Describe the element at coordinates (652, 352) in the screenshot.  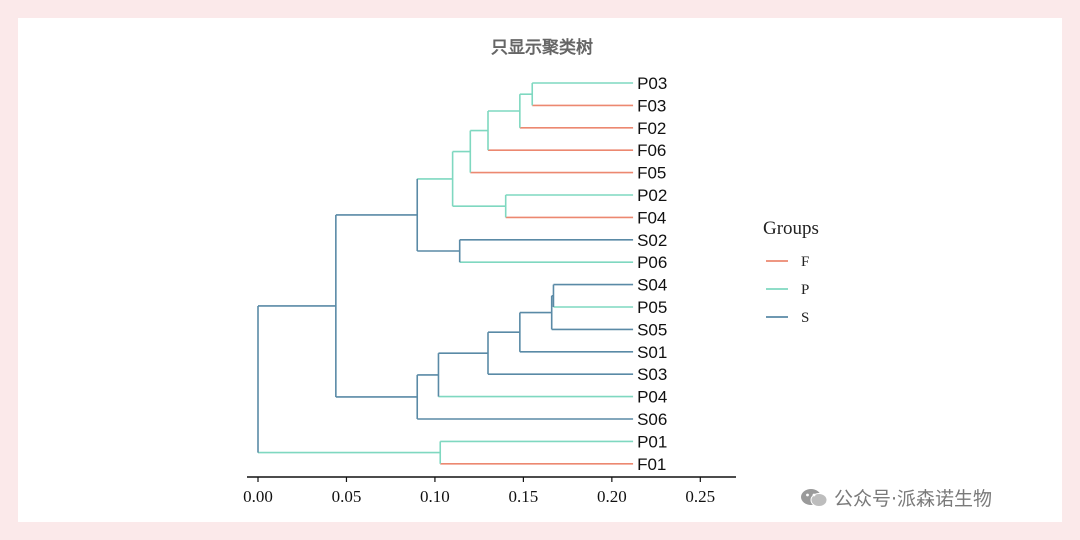
I see `leaf-label-s01: S01` at that location.